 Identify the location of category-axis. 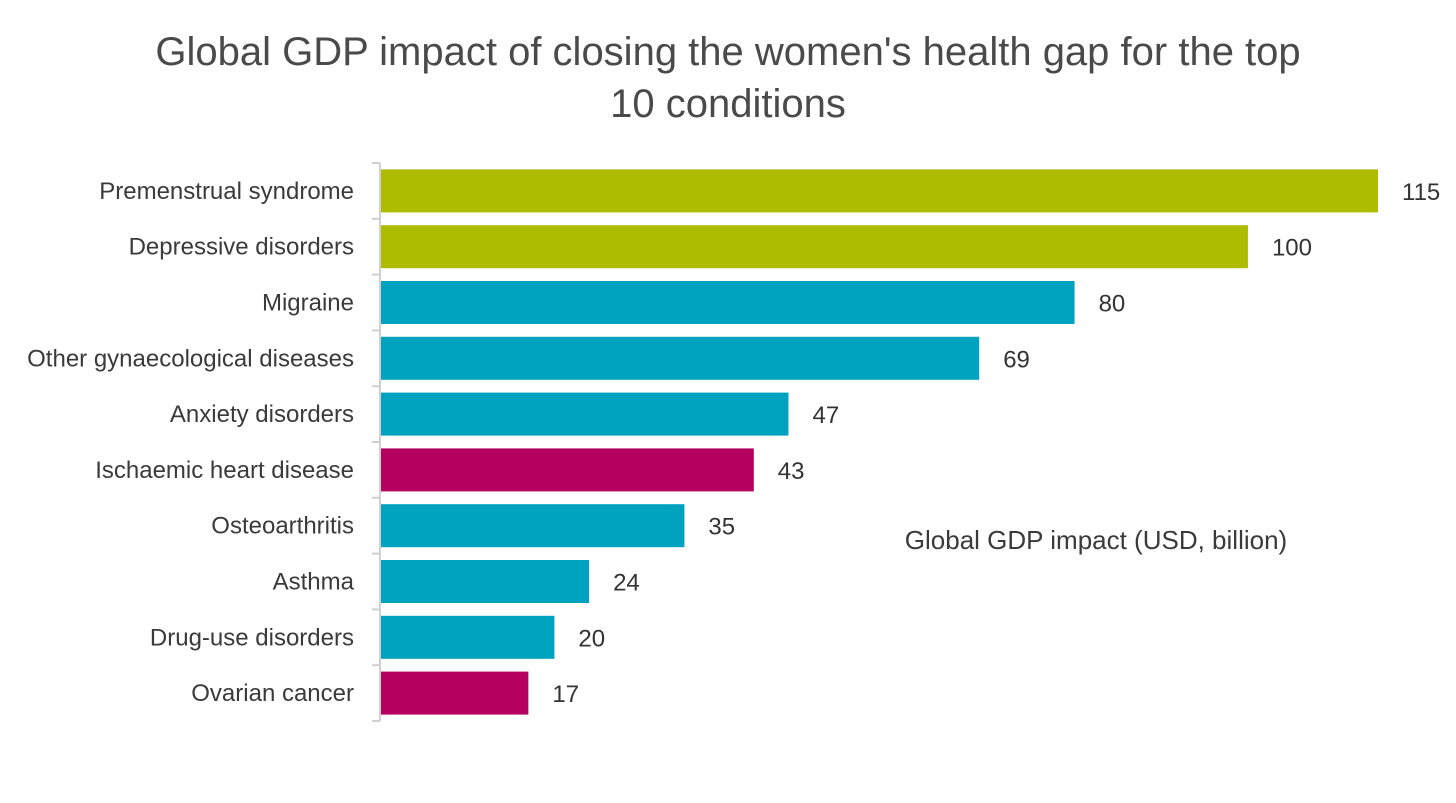
(376, 442).